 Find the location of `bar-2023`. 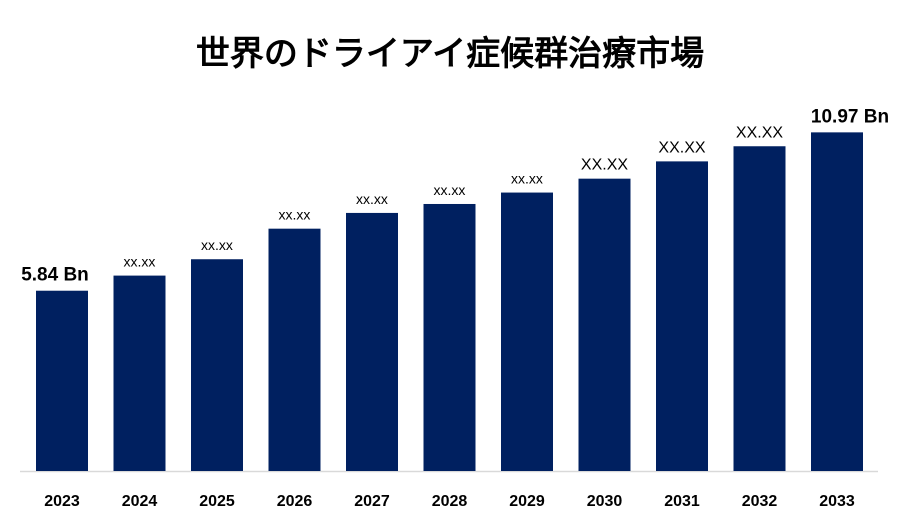

bar-2023 is located at coordinates (62, 380).